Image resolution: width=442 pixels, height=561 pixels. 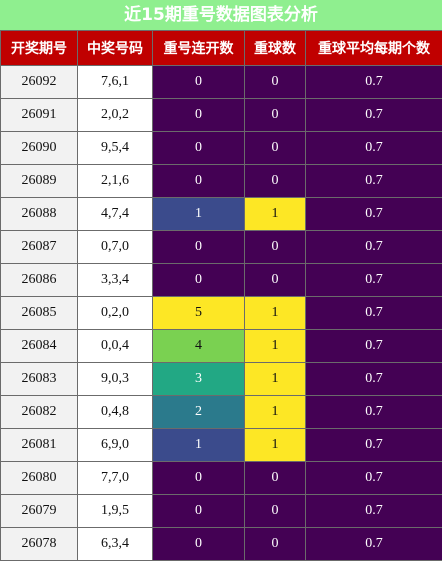 What do you see at coordinates (199, 346) in the screenshot?
I see `cell-consecutive-repeats: 4` at bounding box center [199, 346].